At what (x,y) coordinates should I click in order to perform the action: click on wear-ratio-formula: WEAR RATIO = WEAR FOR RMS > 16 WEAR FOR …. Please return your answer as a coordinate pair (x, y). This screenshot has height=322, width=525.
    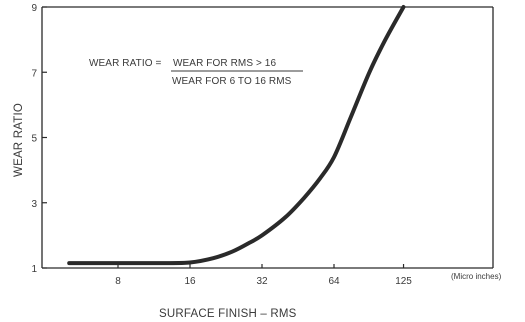
    Looking at the image, I should click on (196, 72).